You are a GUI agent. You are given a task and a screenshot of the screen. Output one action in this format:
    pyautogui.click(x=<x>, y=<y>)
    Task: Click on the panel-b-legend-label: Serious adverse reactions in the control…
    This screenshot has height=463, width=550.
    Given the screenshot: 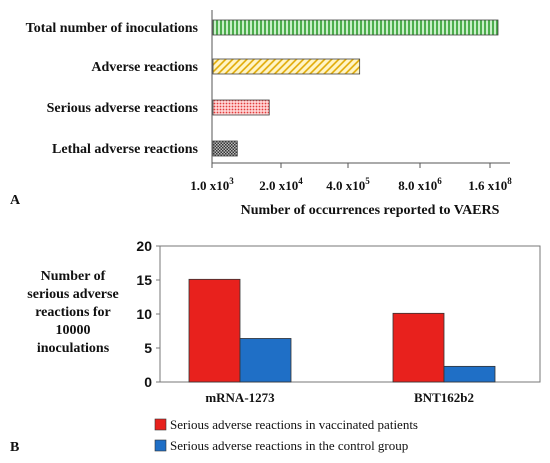 What is the action you would take?
    pyautogui.click(x=289, y=445)
    